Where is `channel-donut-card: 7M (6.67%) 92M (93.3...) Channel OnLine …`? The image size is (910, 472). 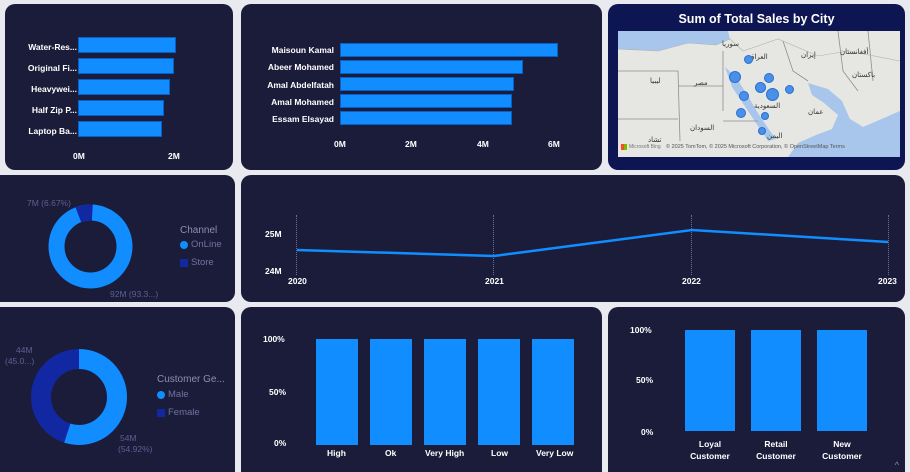
channel-donut-card: 7M (6.67%) 92M (93.3...) Channel OnLine … is located at coordinates (117, 238).